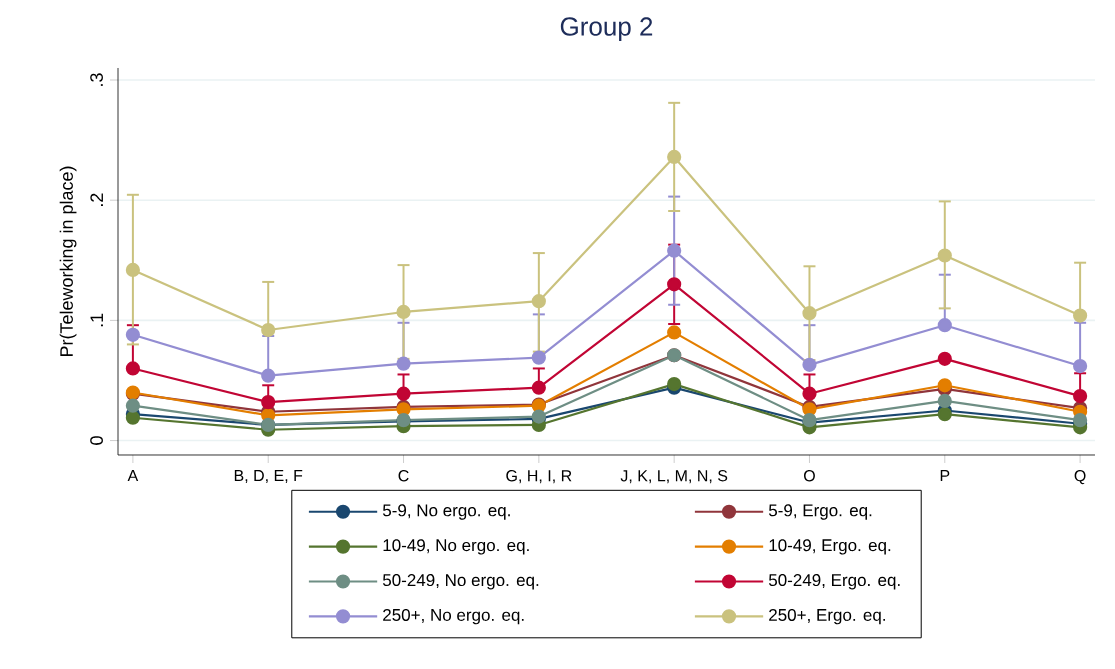  What do you see at coordinates (96, 320) in the screenshot?
I see `y-tick-label: .1` at bounding box center [96, 320].